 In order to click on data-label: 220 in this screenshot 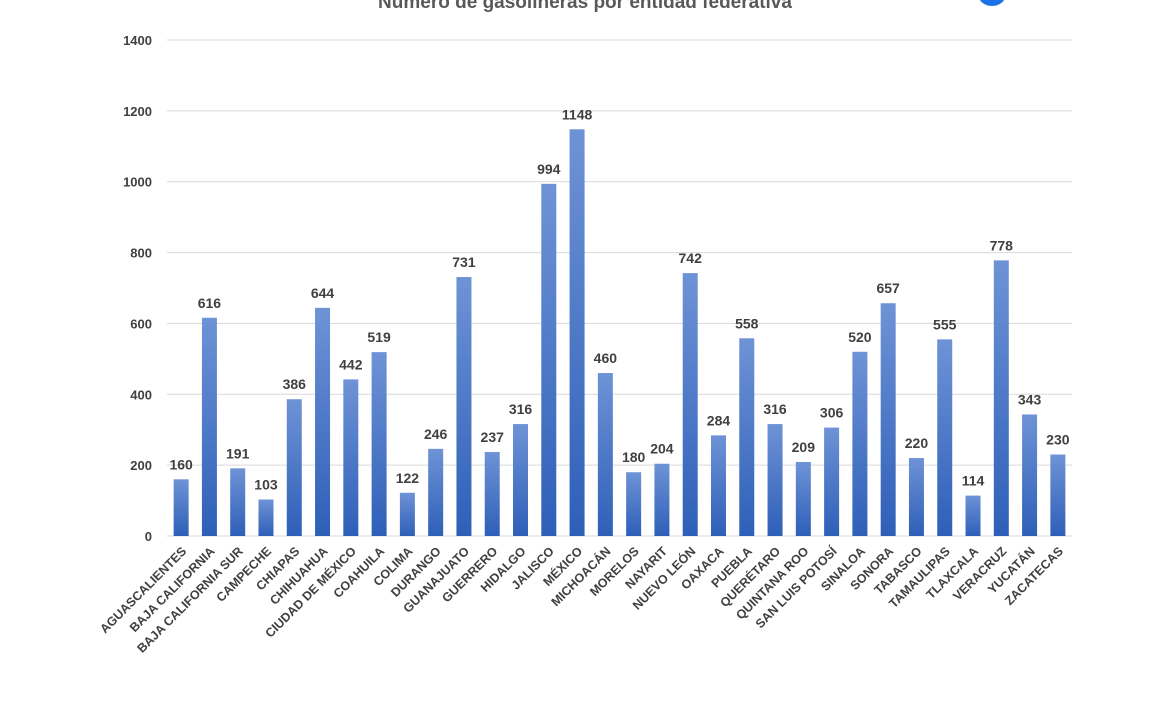, I will do `click(917, 443)`.